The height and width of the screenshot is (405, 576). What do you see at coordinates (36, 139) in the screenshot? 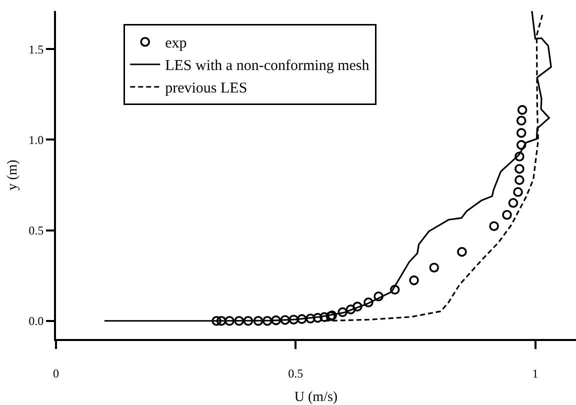
I see `y-tick-label: 1.0` at bounding box center [36, 139].